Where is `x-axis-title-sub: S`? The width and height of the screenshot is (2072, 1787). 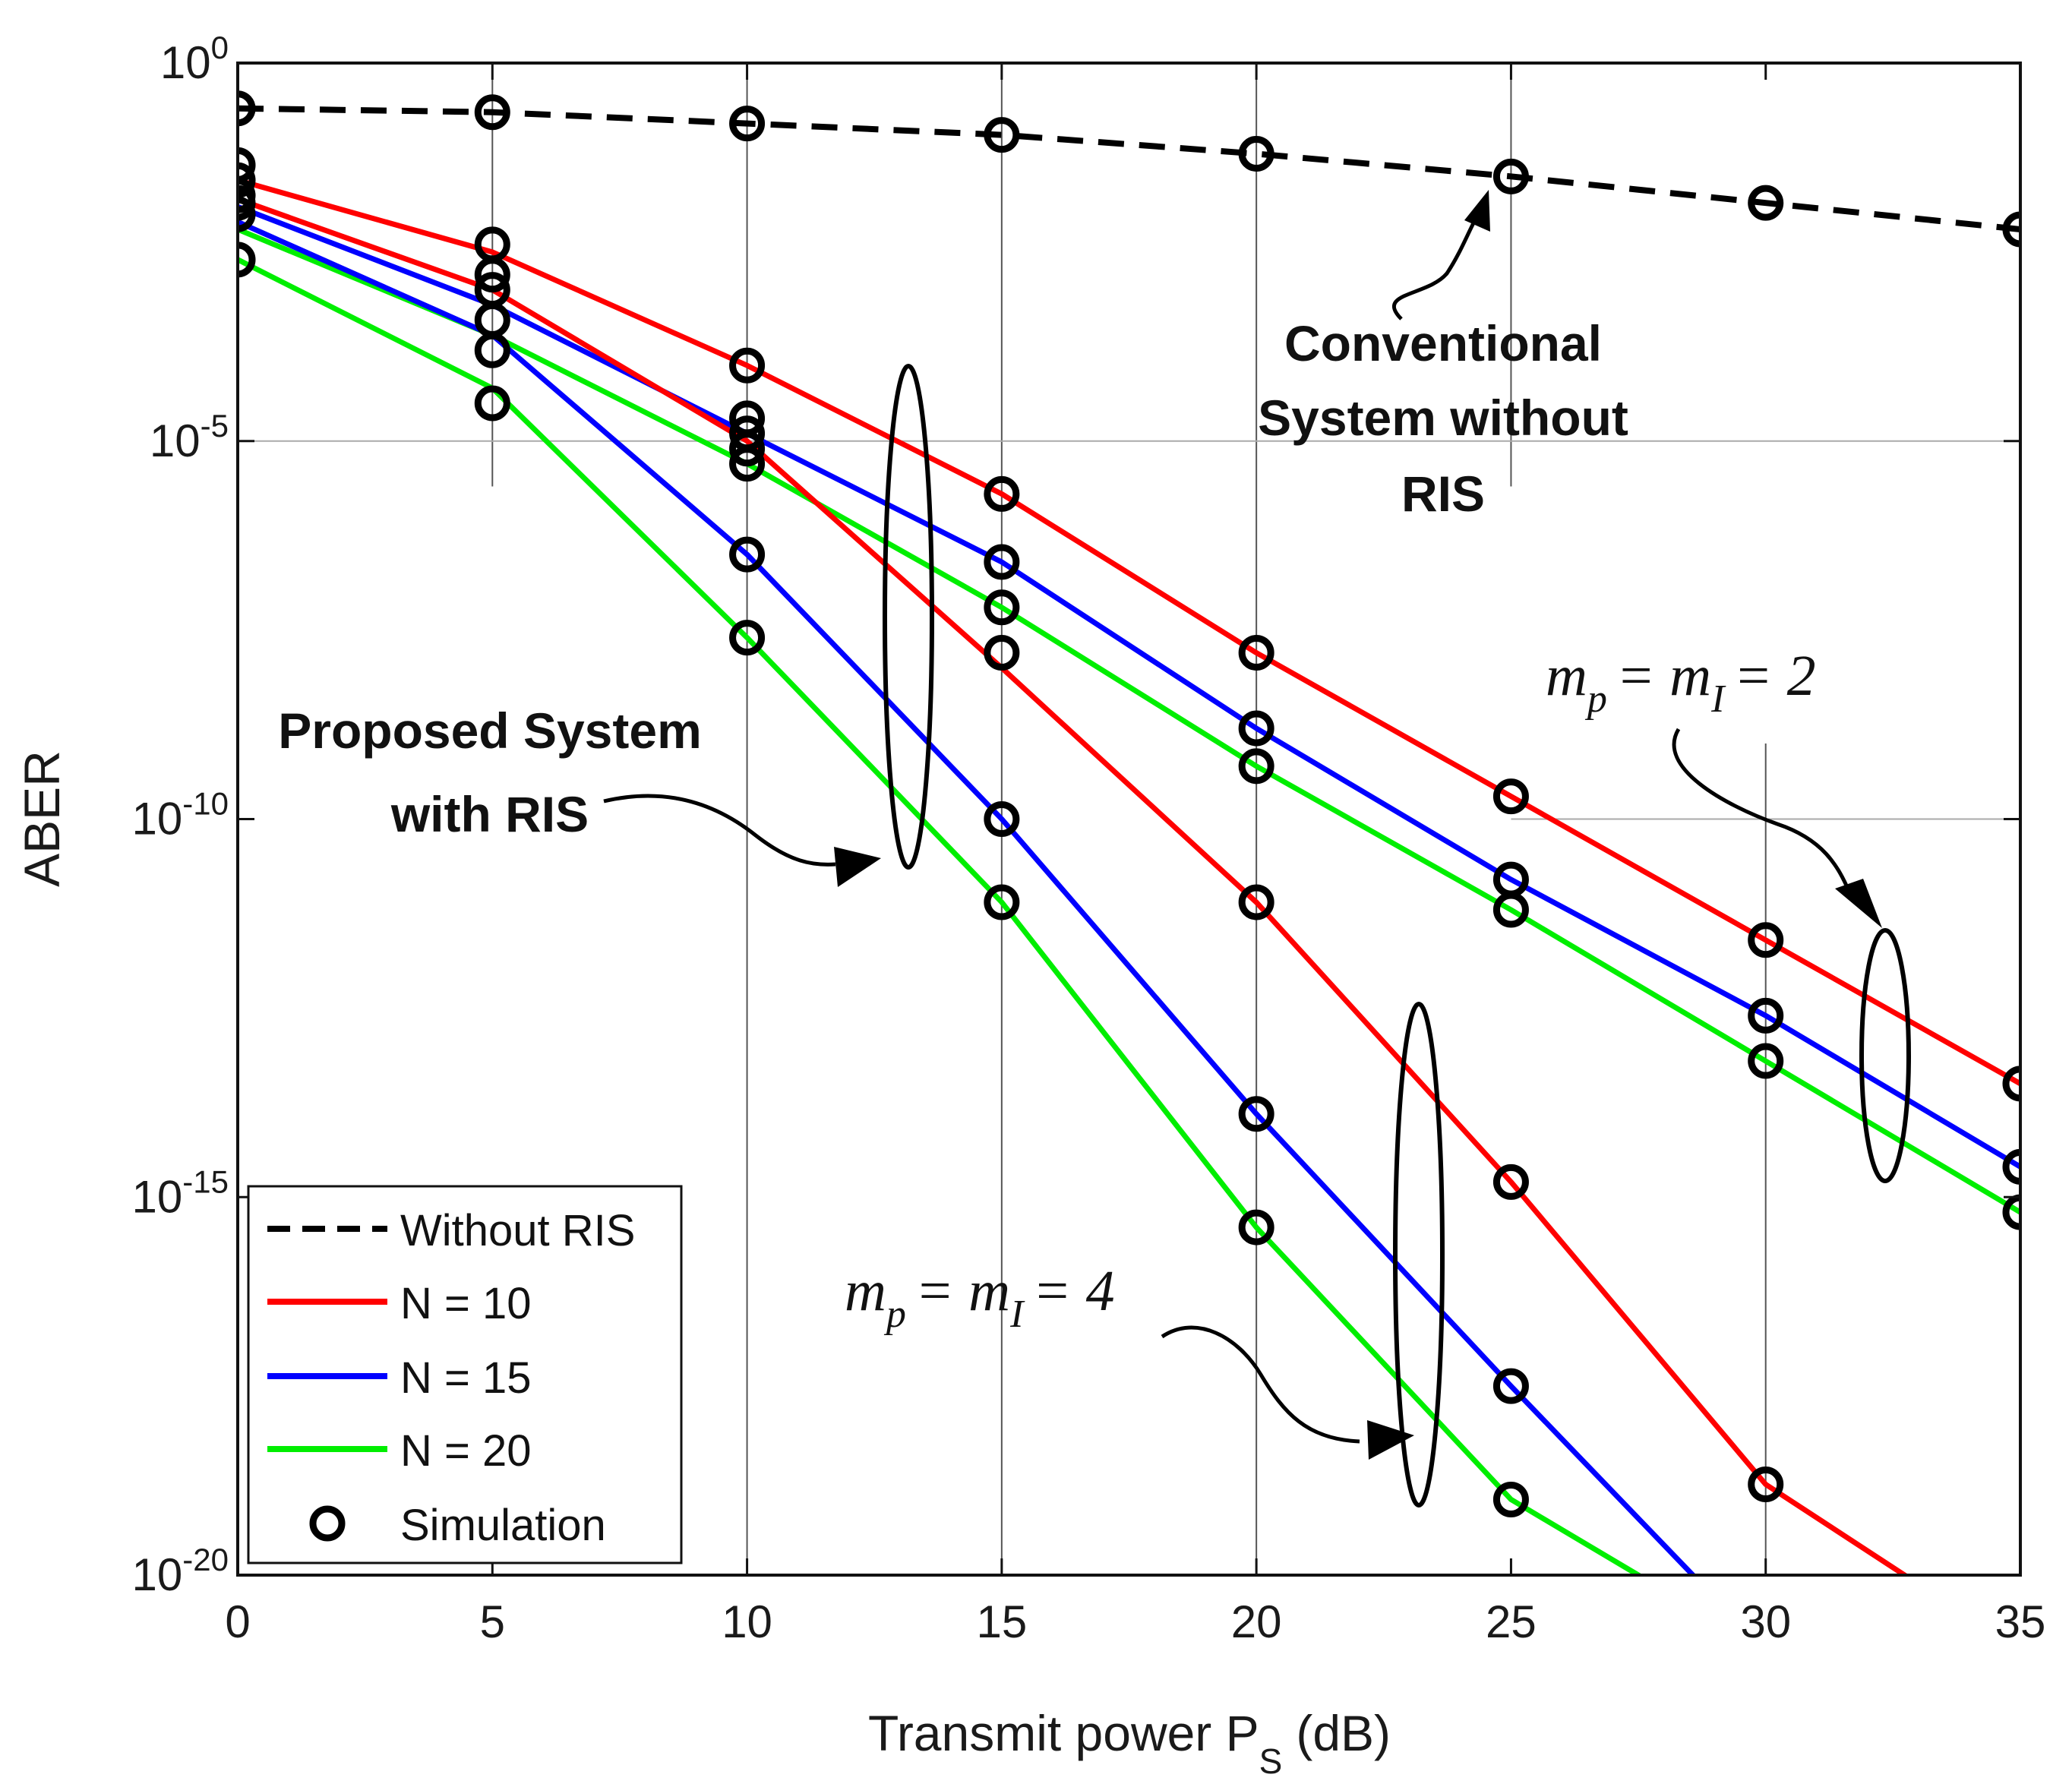
x-axis-title-sub: S is located at coordinates (1271, 1761).